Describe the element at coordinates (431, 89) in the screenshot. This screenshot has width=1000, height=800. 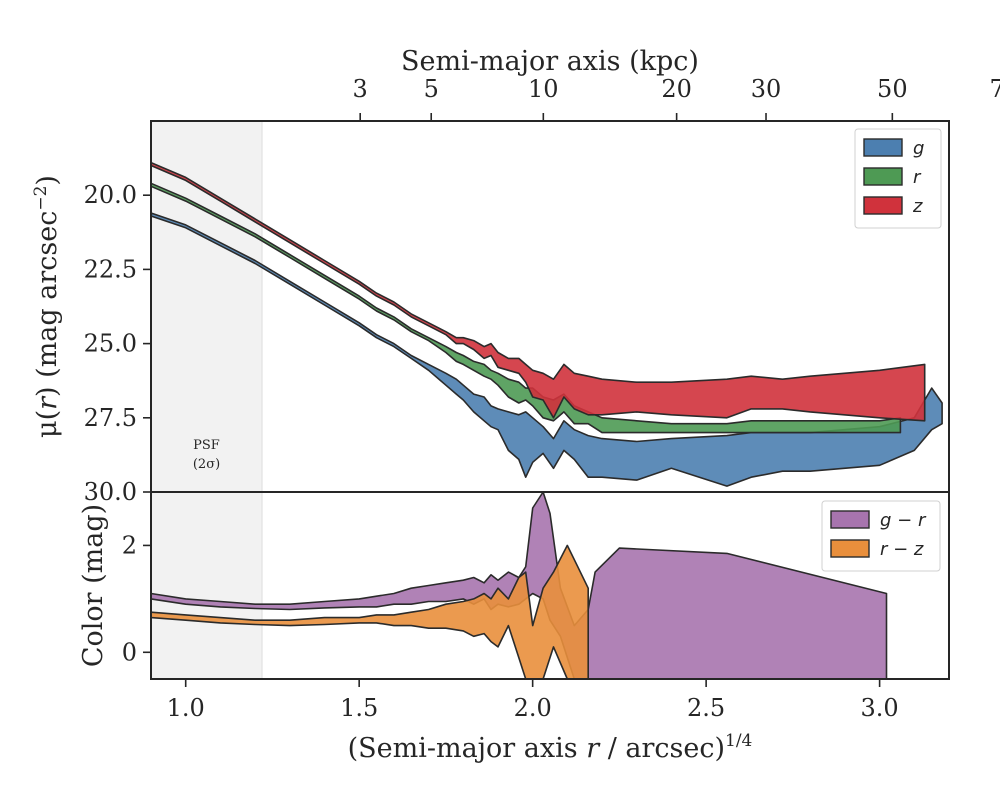
I see `kpc-tick-label: 5` at that location.